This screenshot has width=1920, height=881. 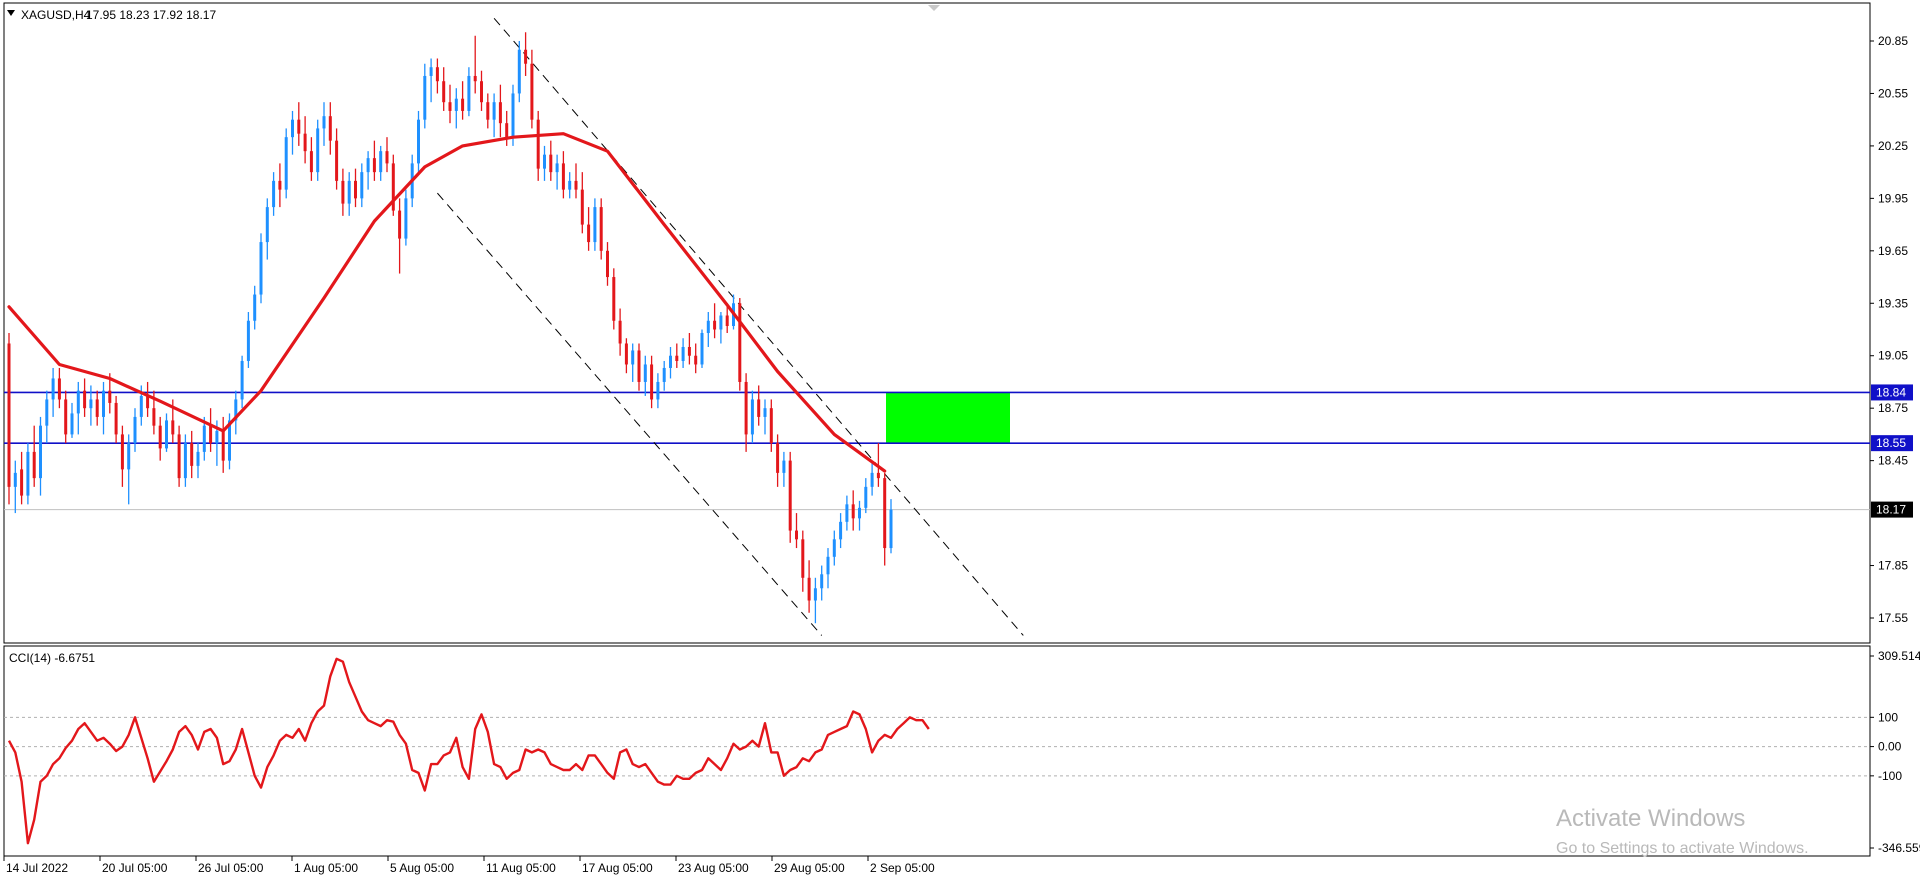 What do you see at coordinates (1893, 618) in the screenshot?
I see `price-axis-label: 17.55` at bounding box center [1893, 618].